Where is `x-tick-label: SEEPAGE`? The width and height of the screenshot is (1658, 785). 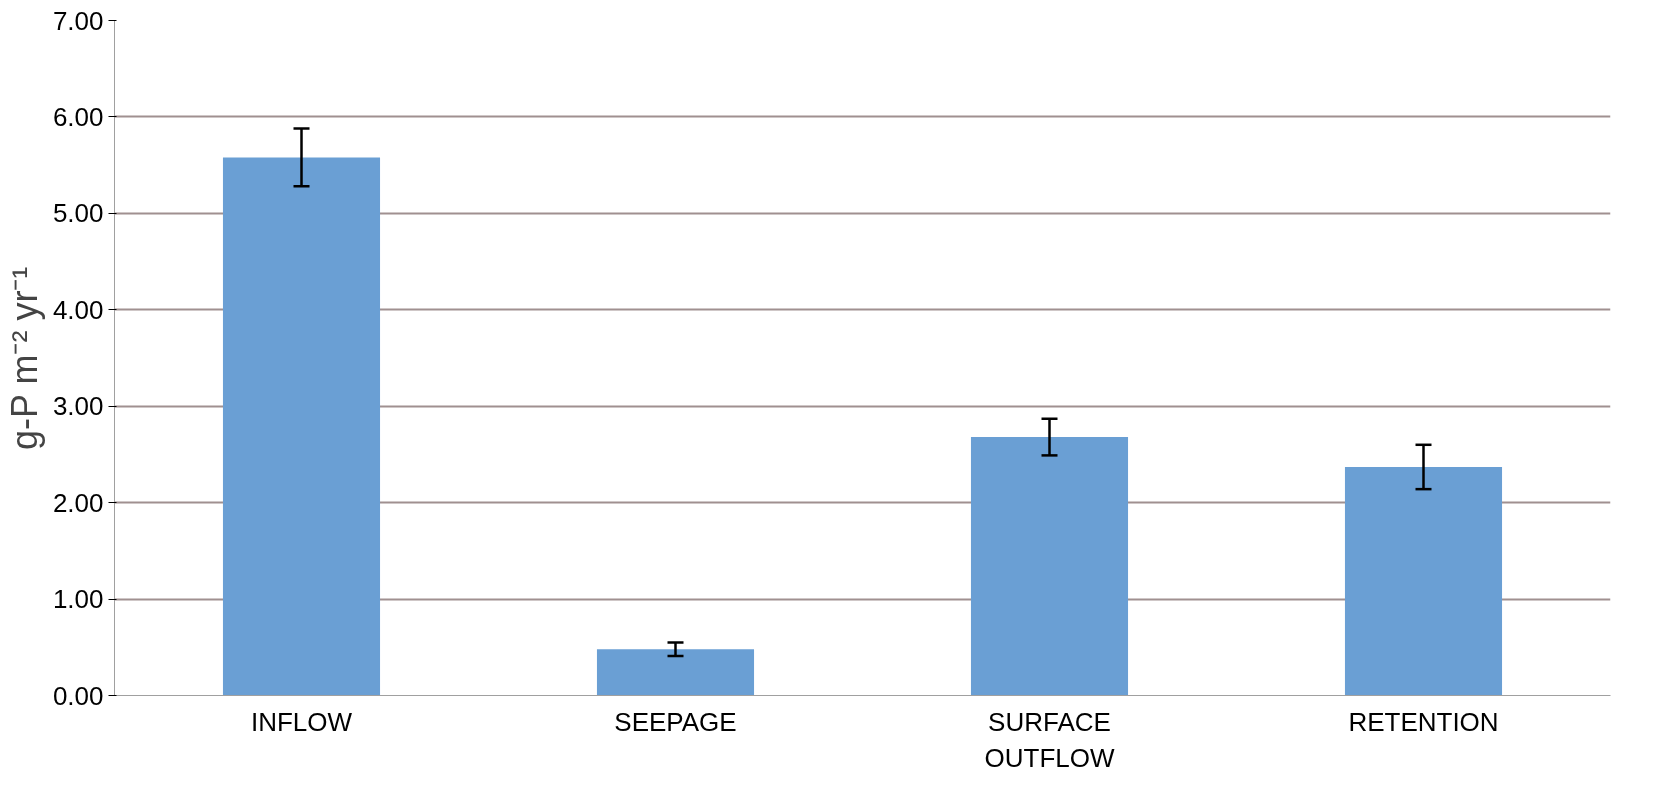 x-tick-label: SEEPAGE is located at coordinates (675, 721).